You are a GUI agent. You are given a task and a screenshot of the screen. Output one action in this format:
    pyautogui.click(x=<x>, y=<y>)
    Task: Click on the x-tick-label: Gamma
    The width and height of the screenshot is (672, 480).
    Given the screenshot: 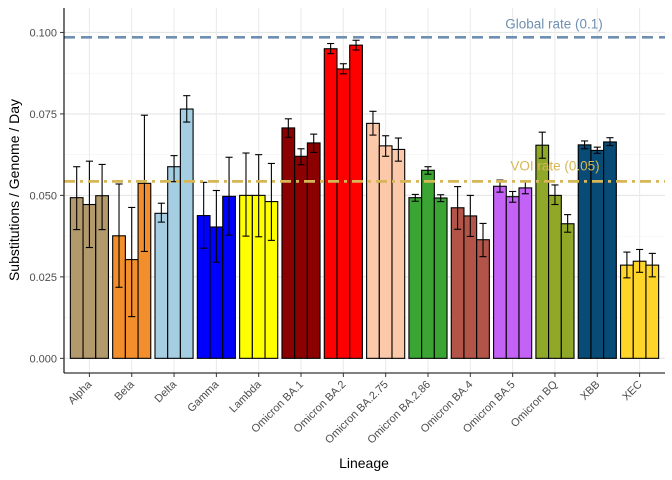 What is the action you would take?
    pyautogui.click(x=203, y=396)
    